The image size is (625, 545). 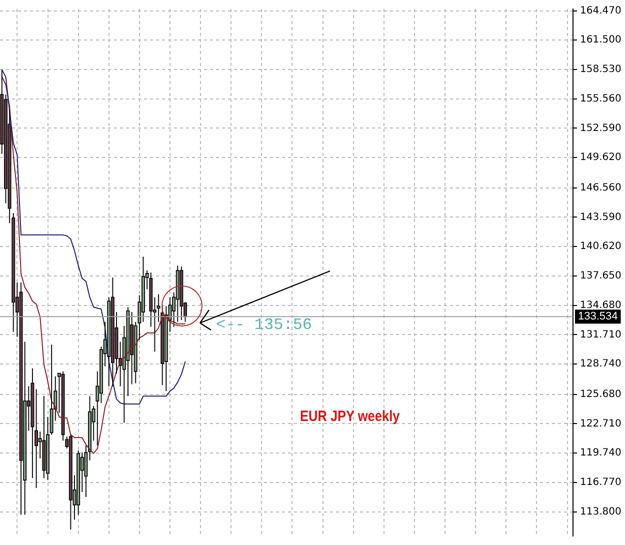 What do you see at coordinates (601, 276) in the screenshot?
I see `y-tick-label: 137.650` at bounding box center [601, 276].